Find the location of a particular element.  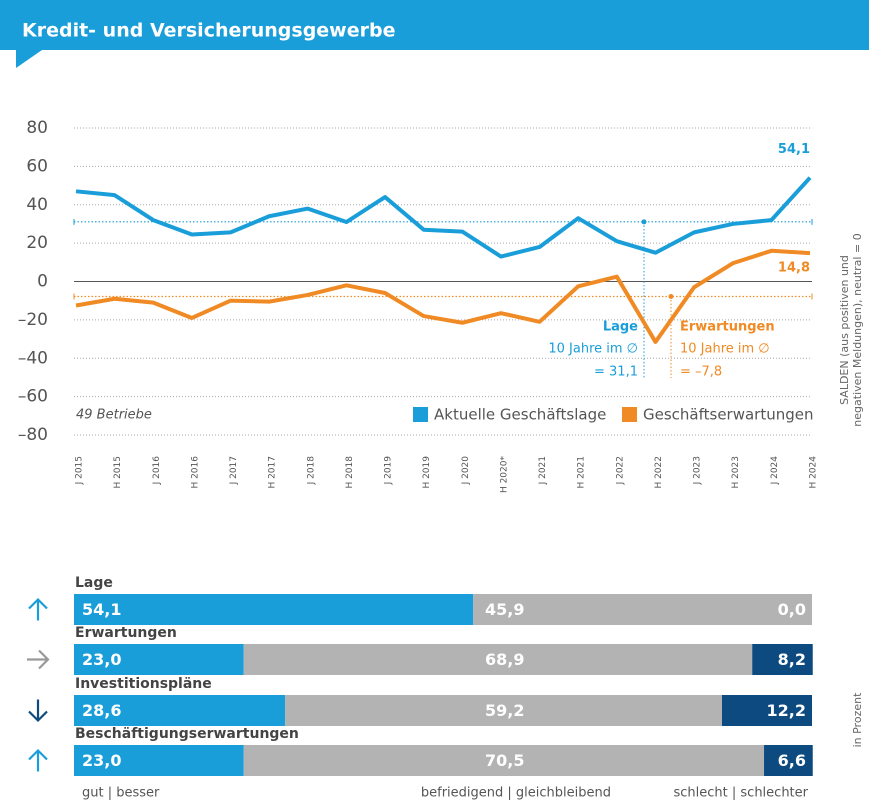

y-tick-label: –40 is located at coordinates (33, 358).